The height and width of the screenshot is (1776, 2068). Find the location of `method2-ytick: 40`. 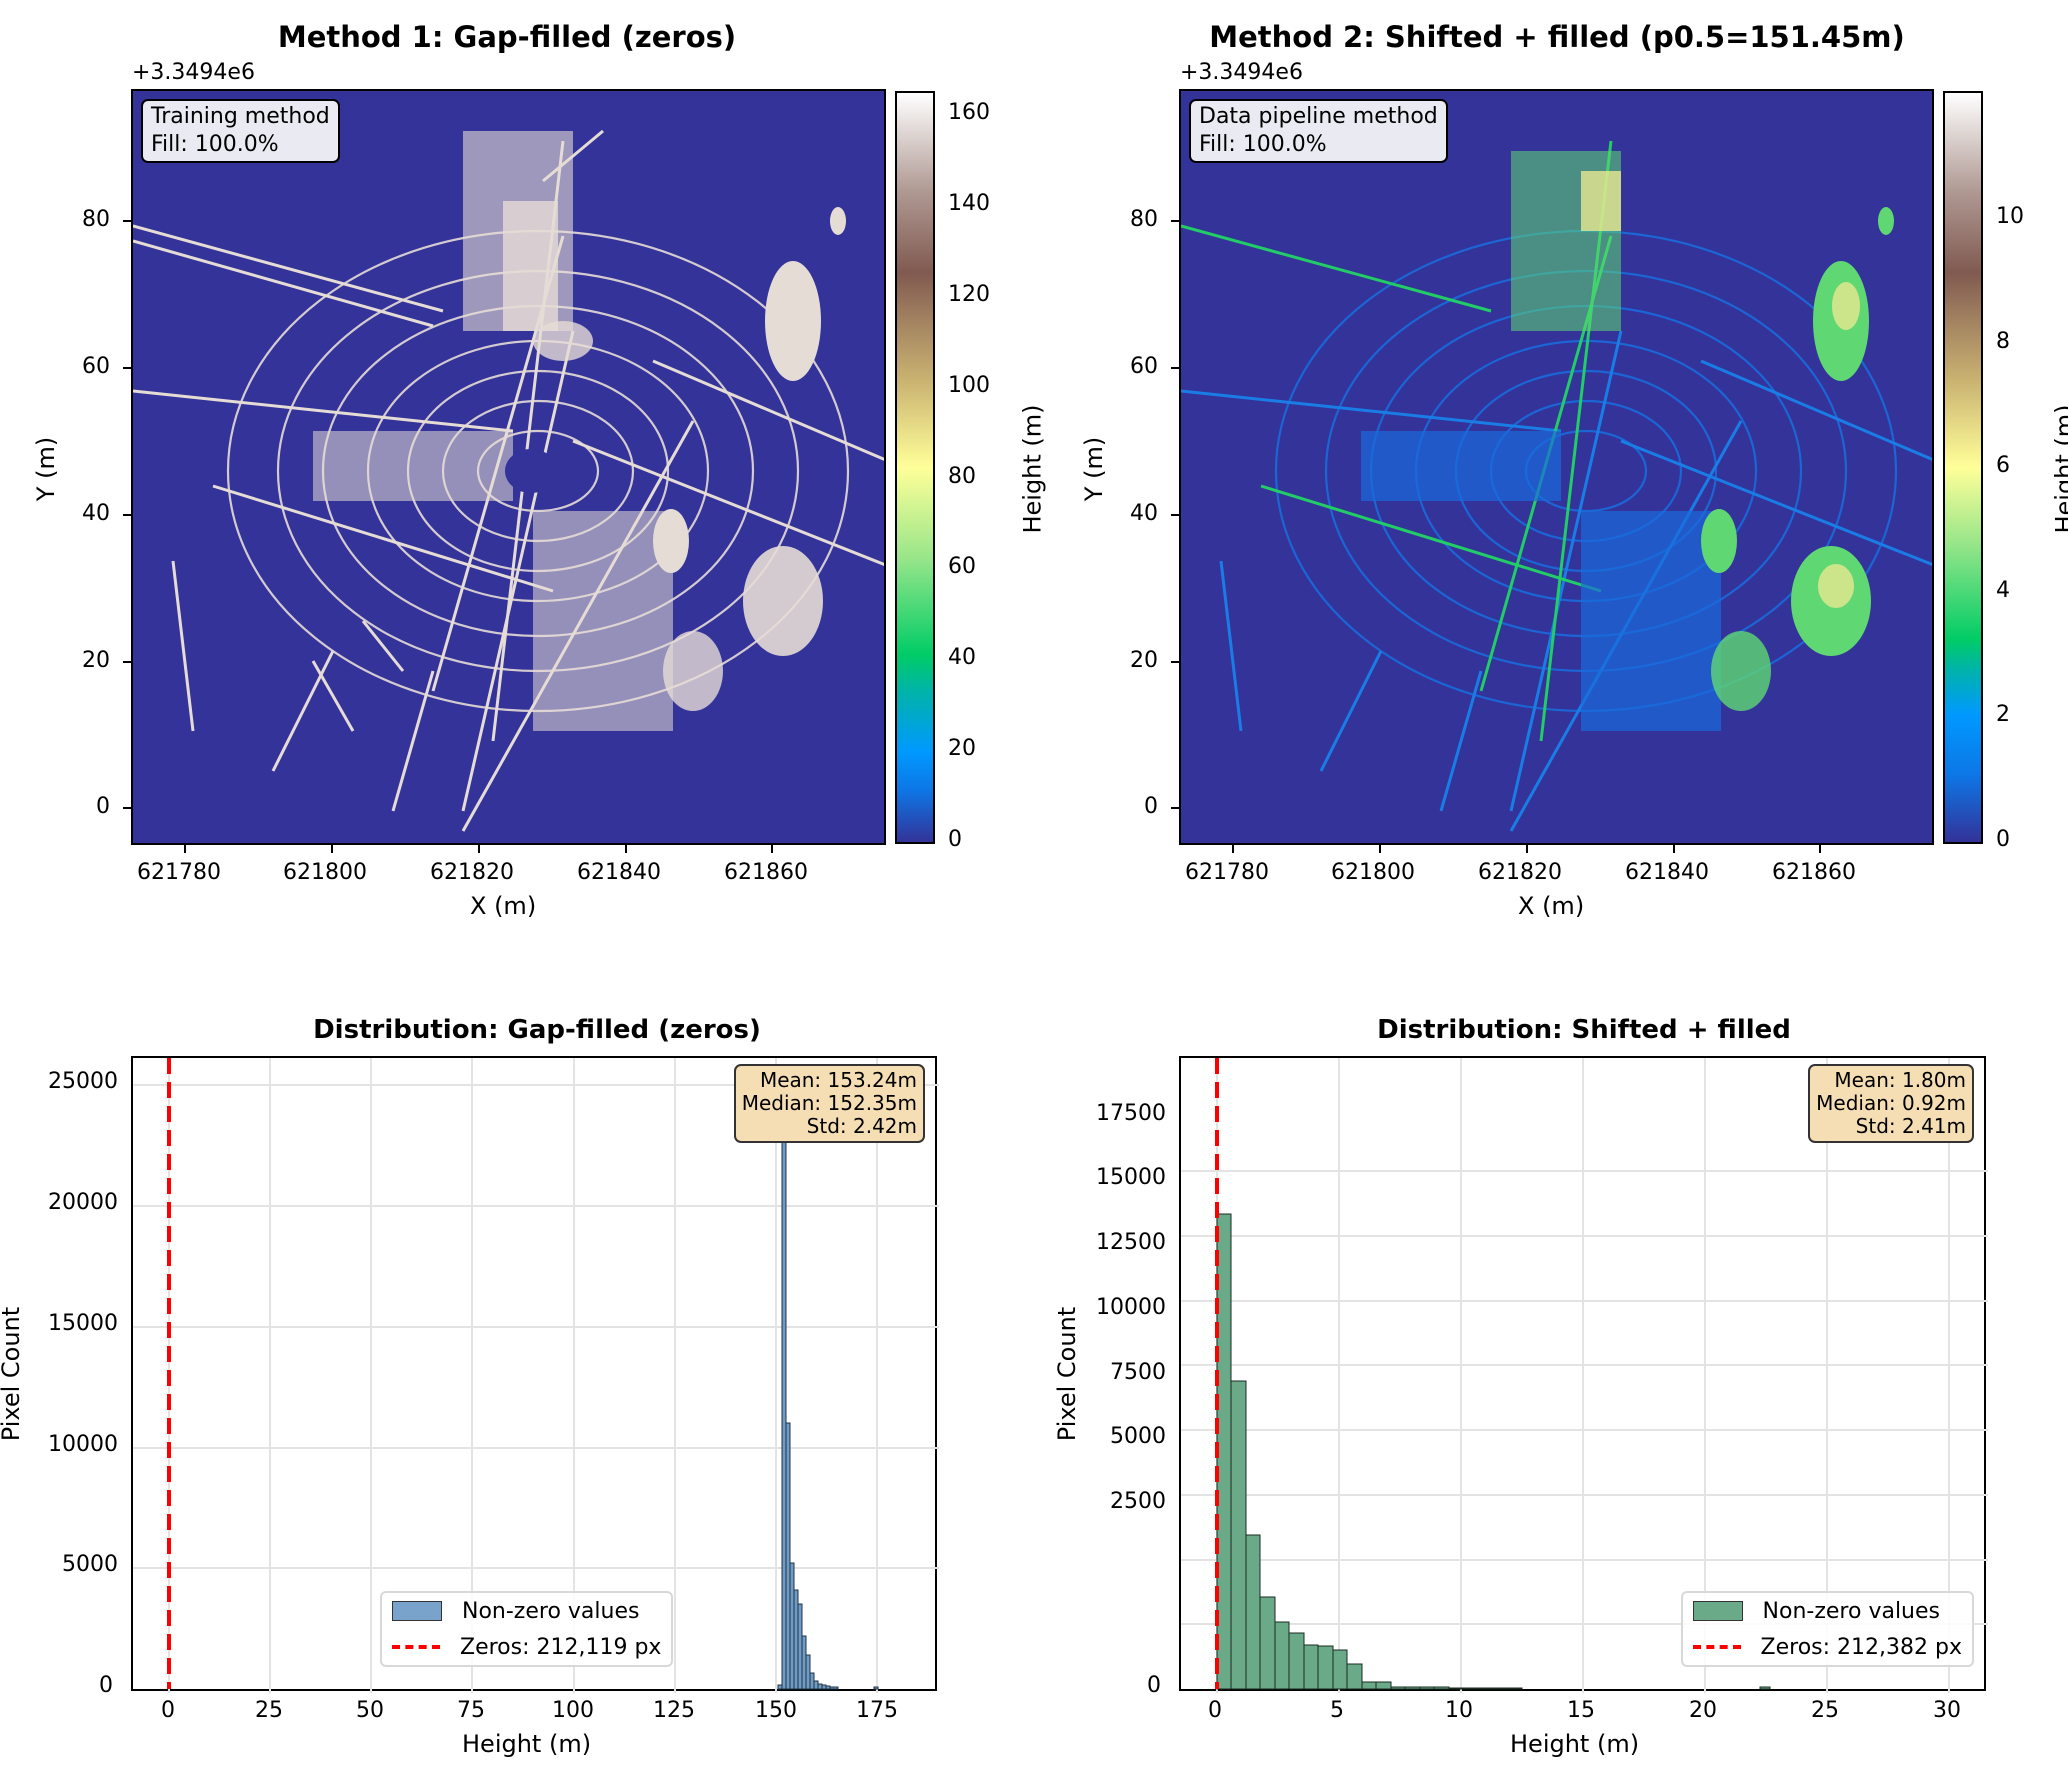

method2-ytick: 40 is located at coordinates (1144, 513).